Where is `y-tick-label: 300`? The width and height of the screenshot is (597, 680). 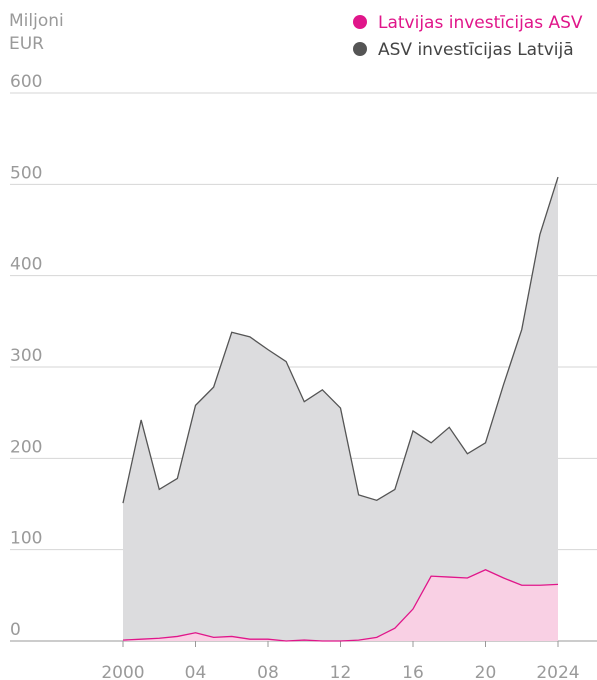
y-tick-label: 300 is located at coordinates (26, 356).